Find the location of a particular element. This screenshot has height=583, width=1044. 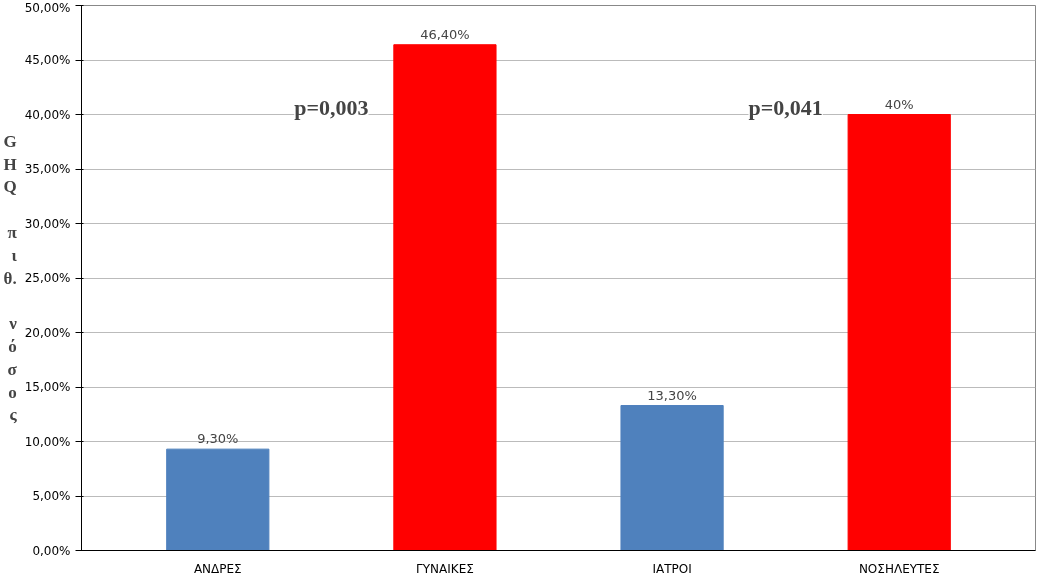

data-label: 13,30% is located at coordinates (672, 395).